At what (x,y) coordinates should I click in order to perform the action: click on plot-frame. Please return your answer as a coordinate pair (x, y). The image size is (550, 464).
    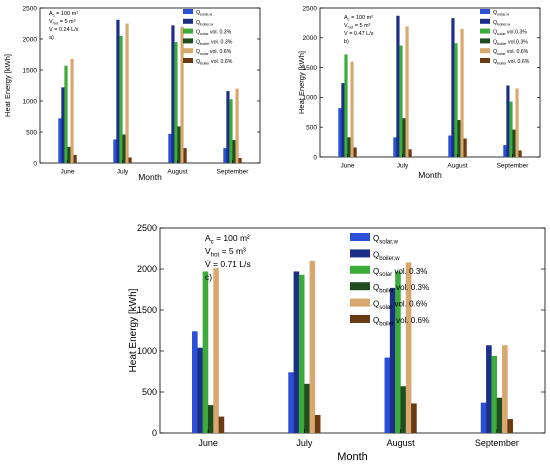
    Looking at the image, I should click on (150, 85).